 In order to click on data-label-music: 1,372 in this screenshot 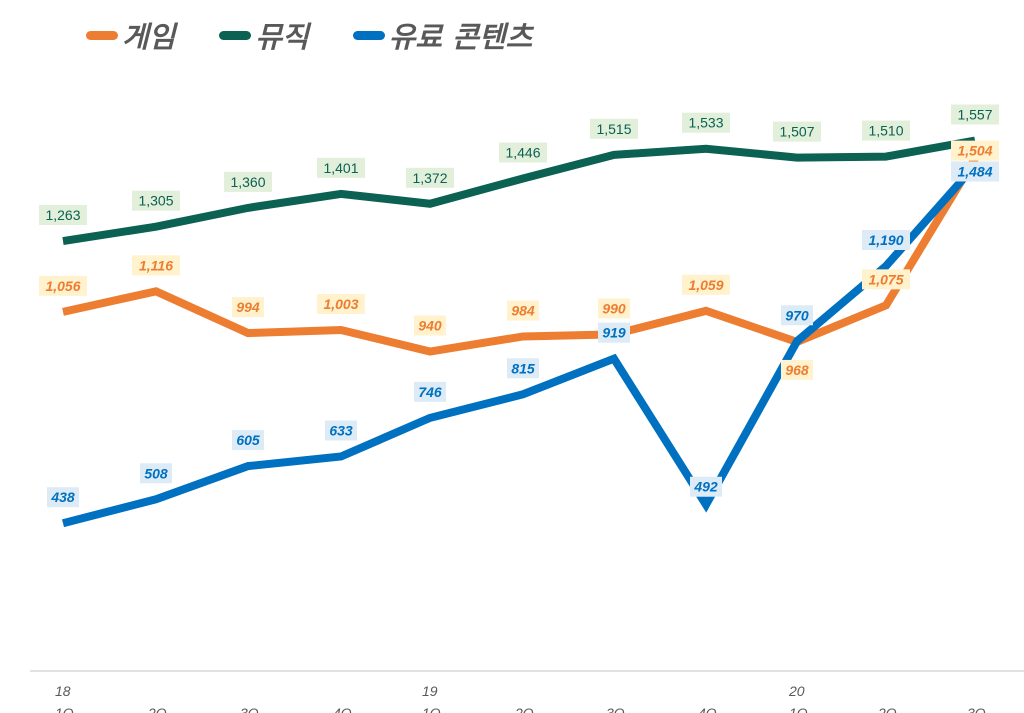, I will do `click(429, 178)`.